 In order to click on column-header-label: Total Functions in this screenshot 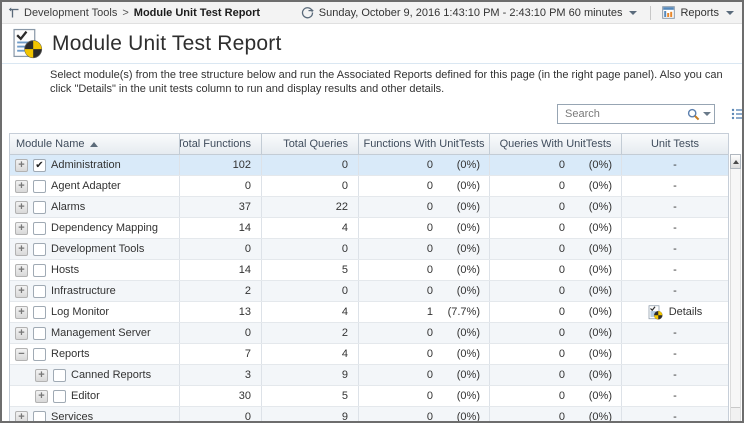, I will do `click(215, 144)`.